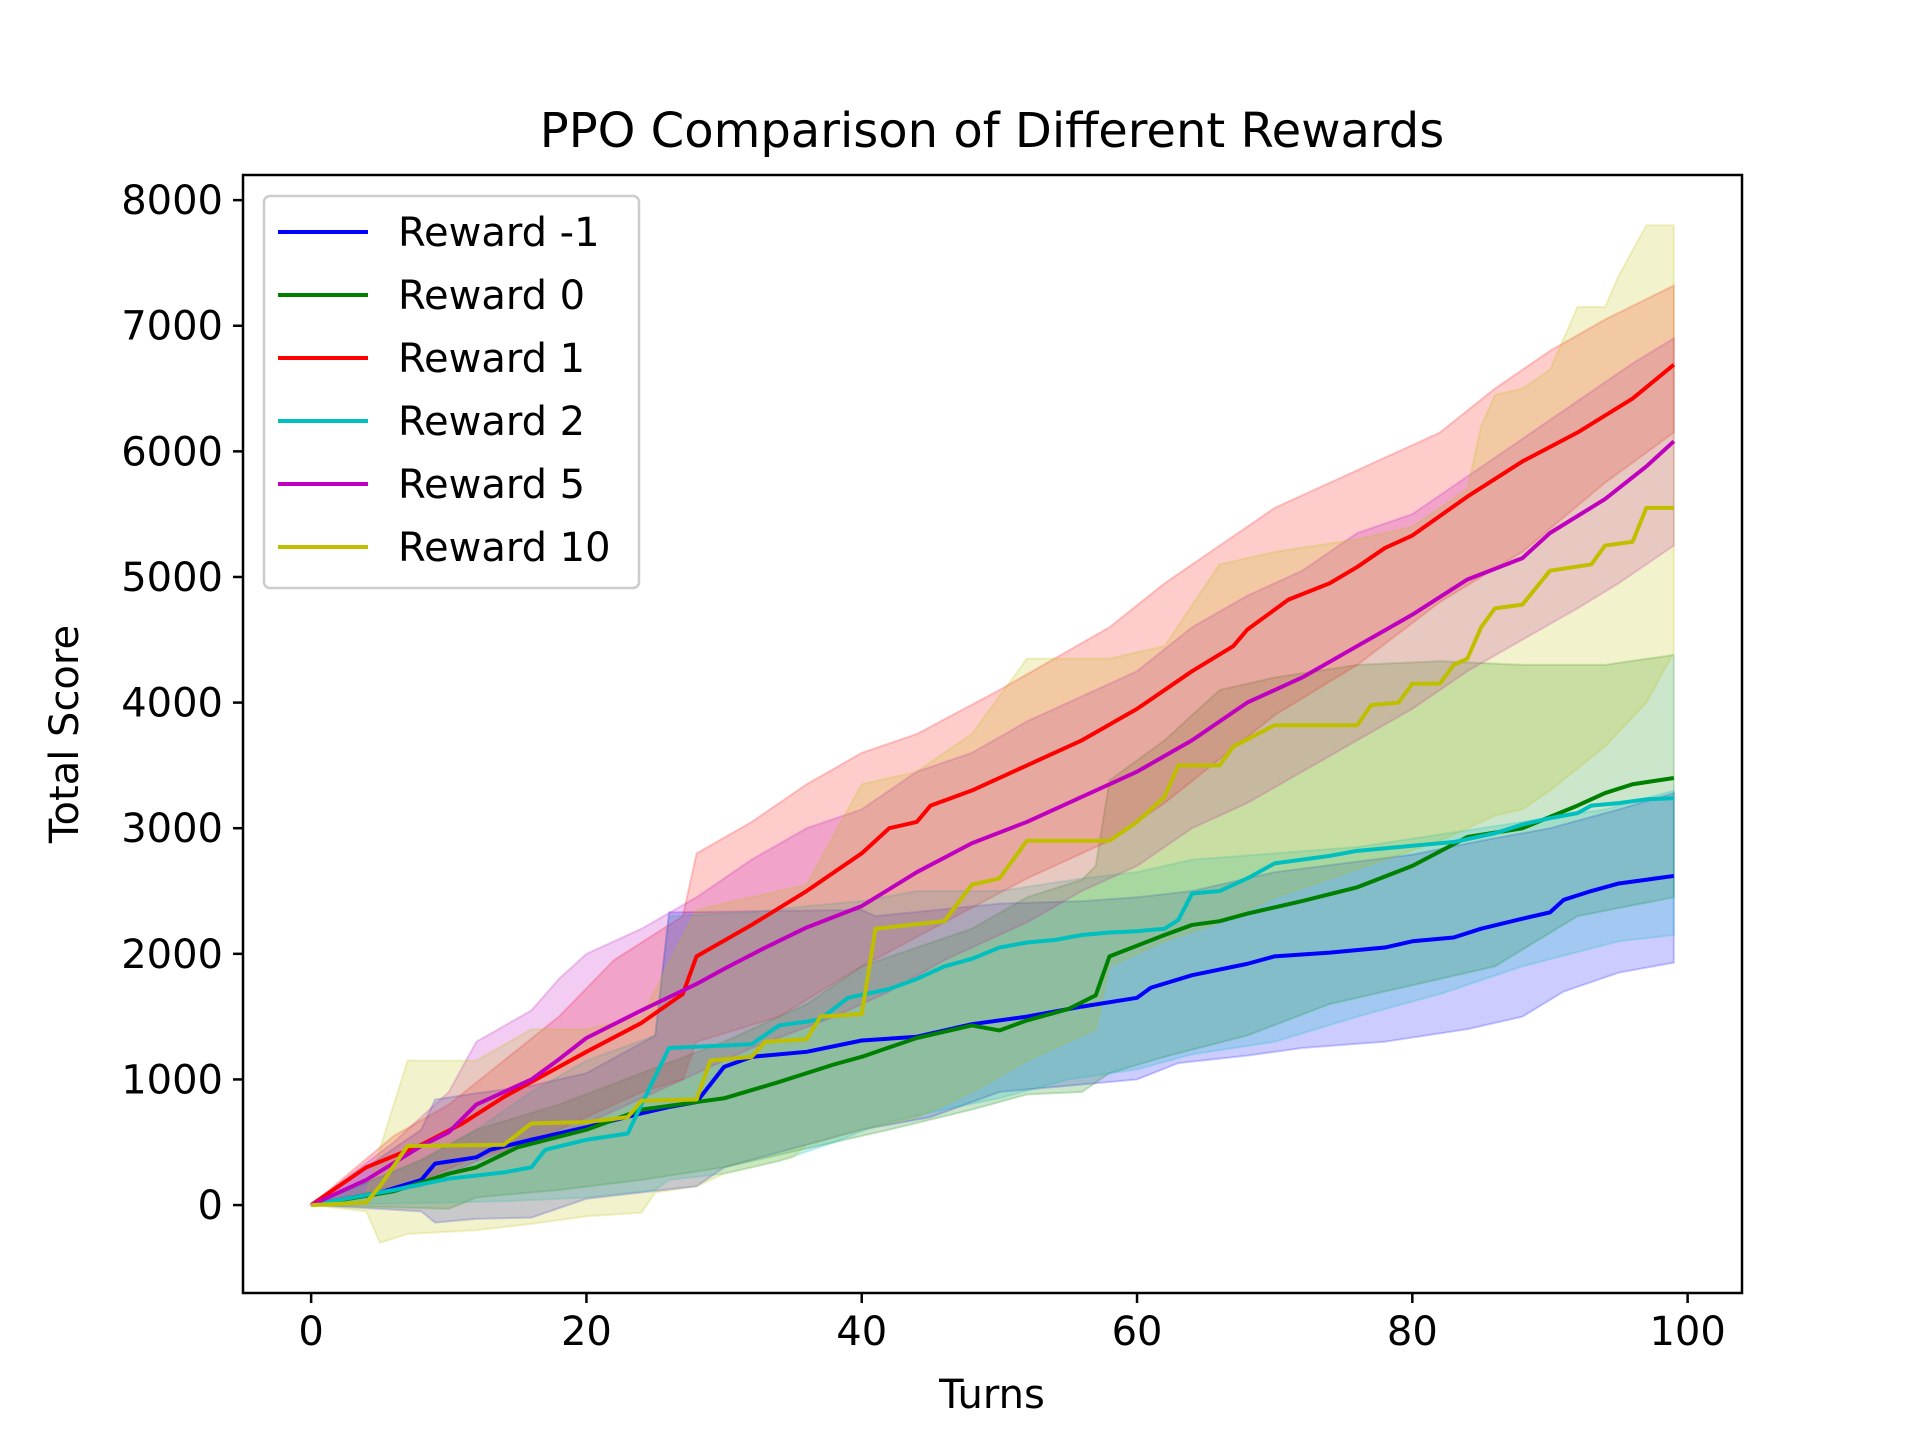  What do you see at coordinates (210, 1206) in the screenshot?
I see `y-tick-label: 0` at bounding box center [210, 1206].